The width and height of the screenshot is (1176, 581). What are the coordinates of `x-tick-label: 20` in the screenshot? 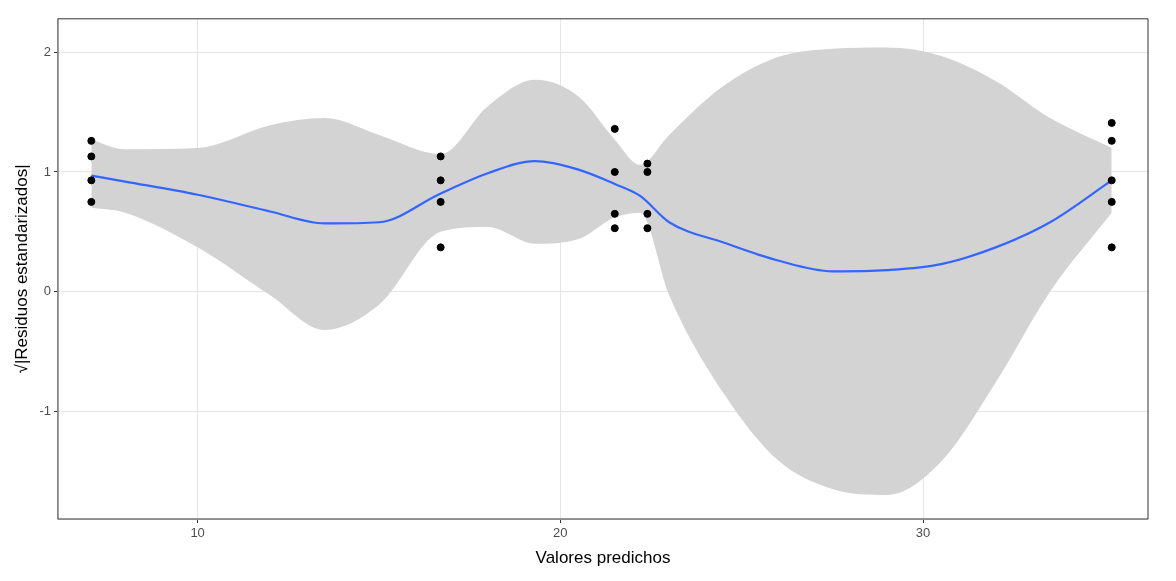 It's located at (560, 533).